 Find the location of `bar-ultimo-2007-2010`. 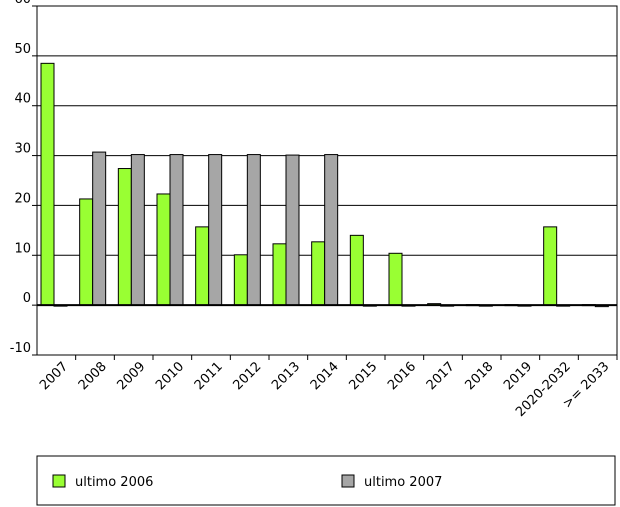

bar-ultimo-2007-2010 is located at coordinates (176, 230).